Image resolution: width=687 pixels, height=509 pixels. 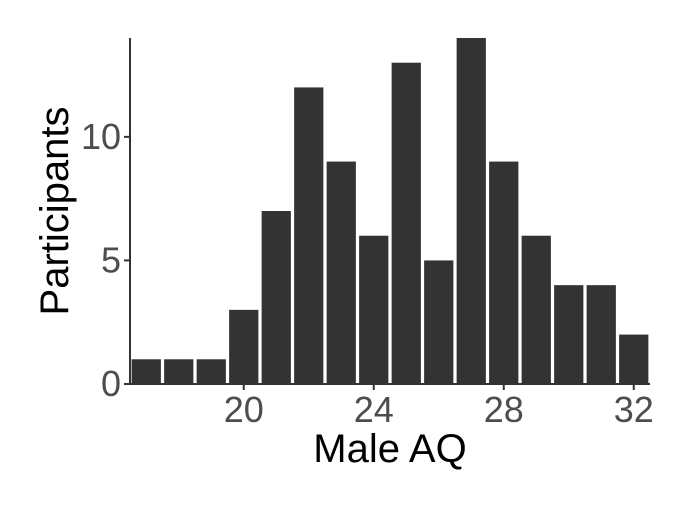 I want to click on y-ticks-group: 0 5 10, so click(x=105, y=260).